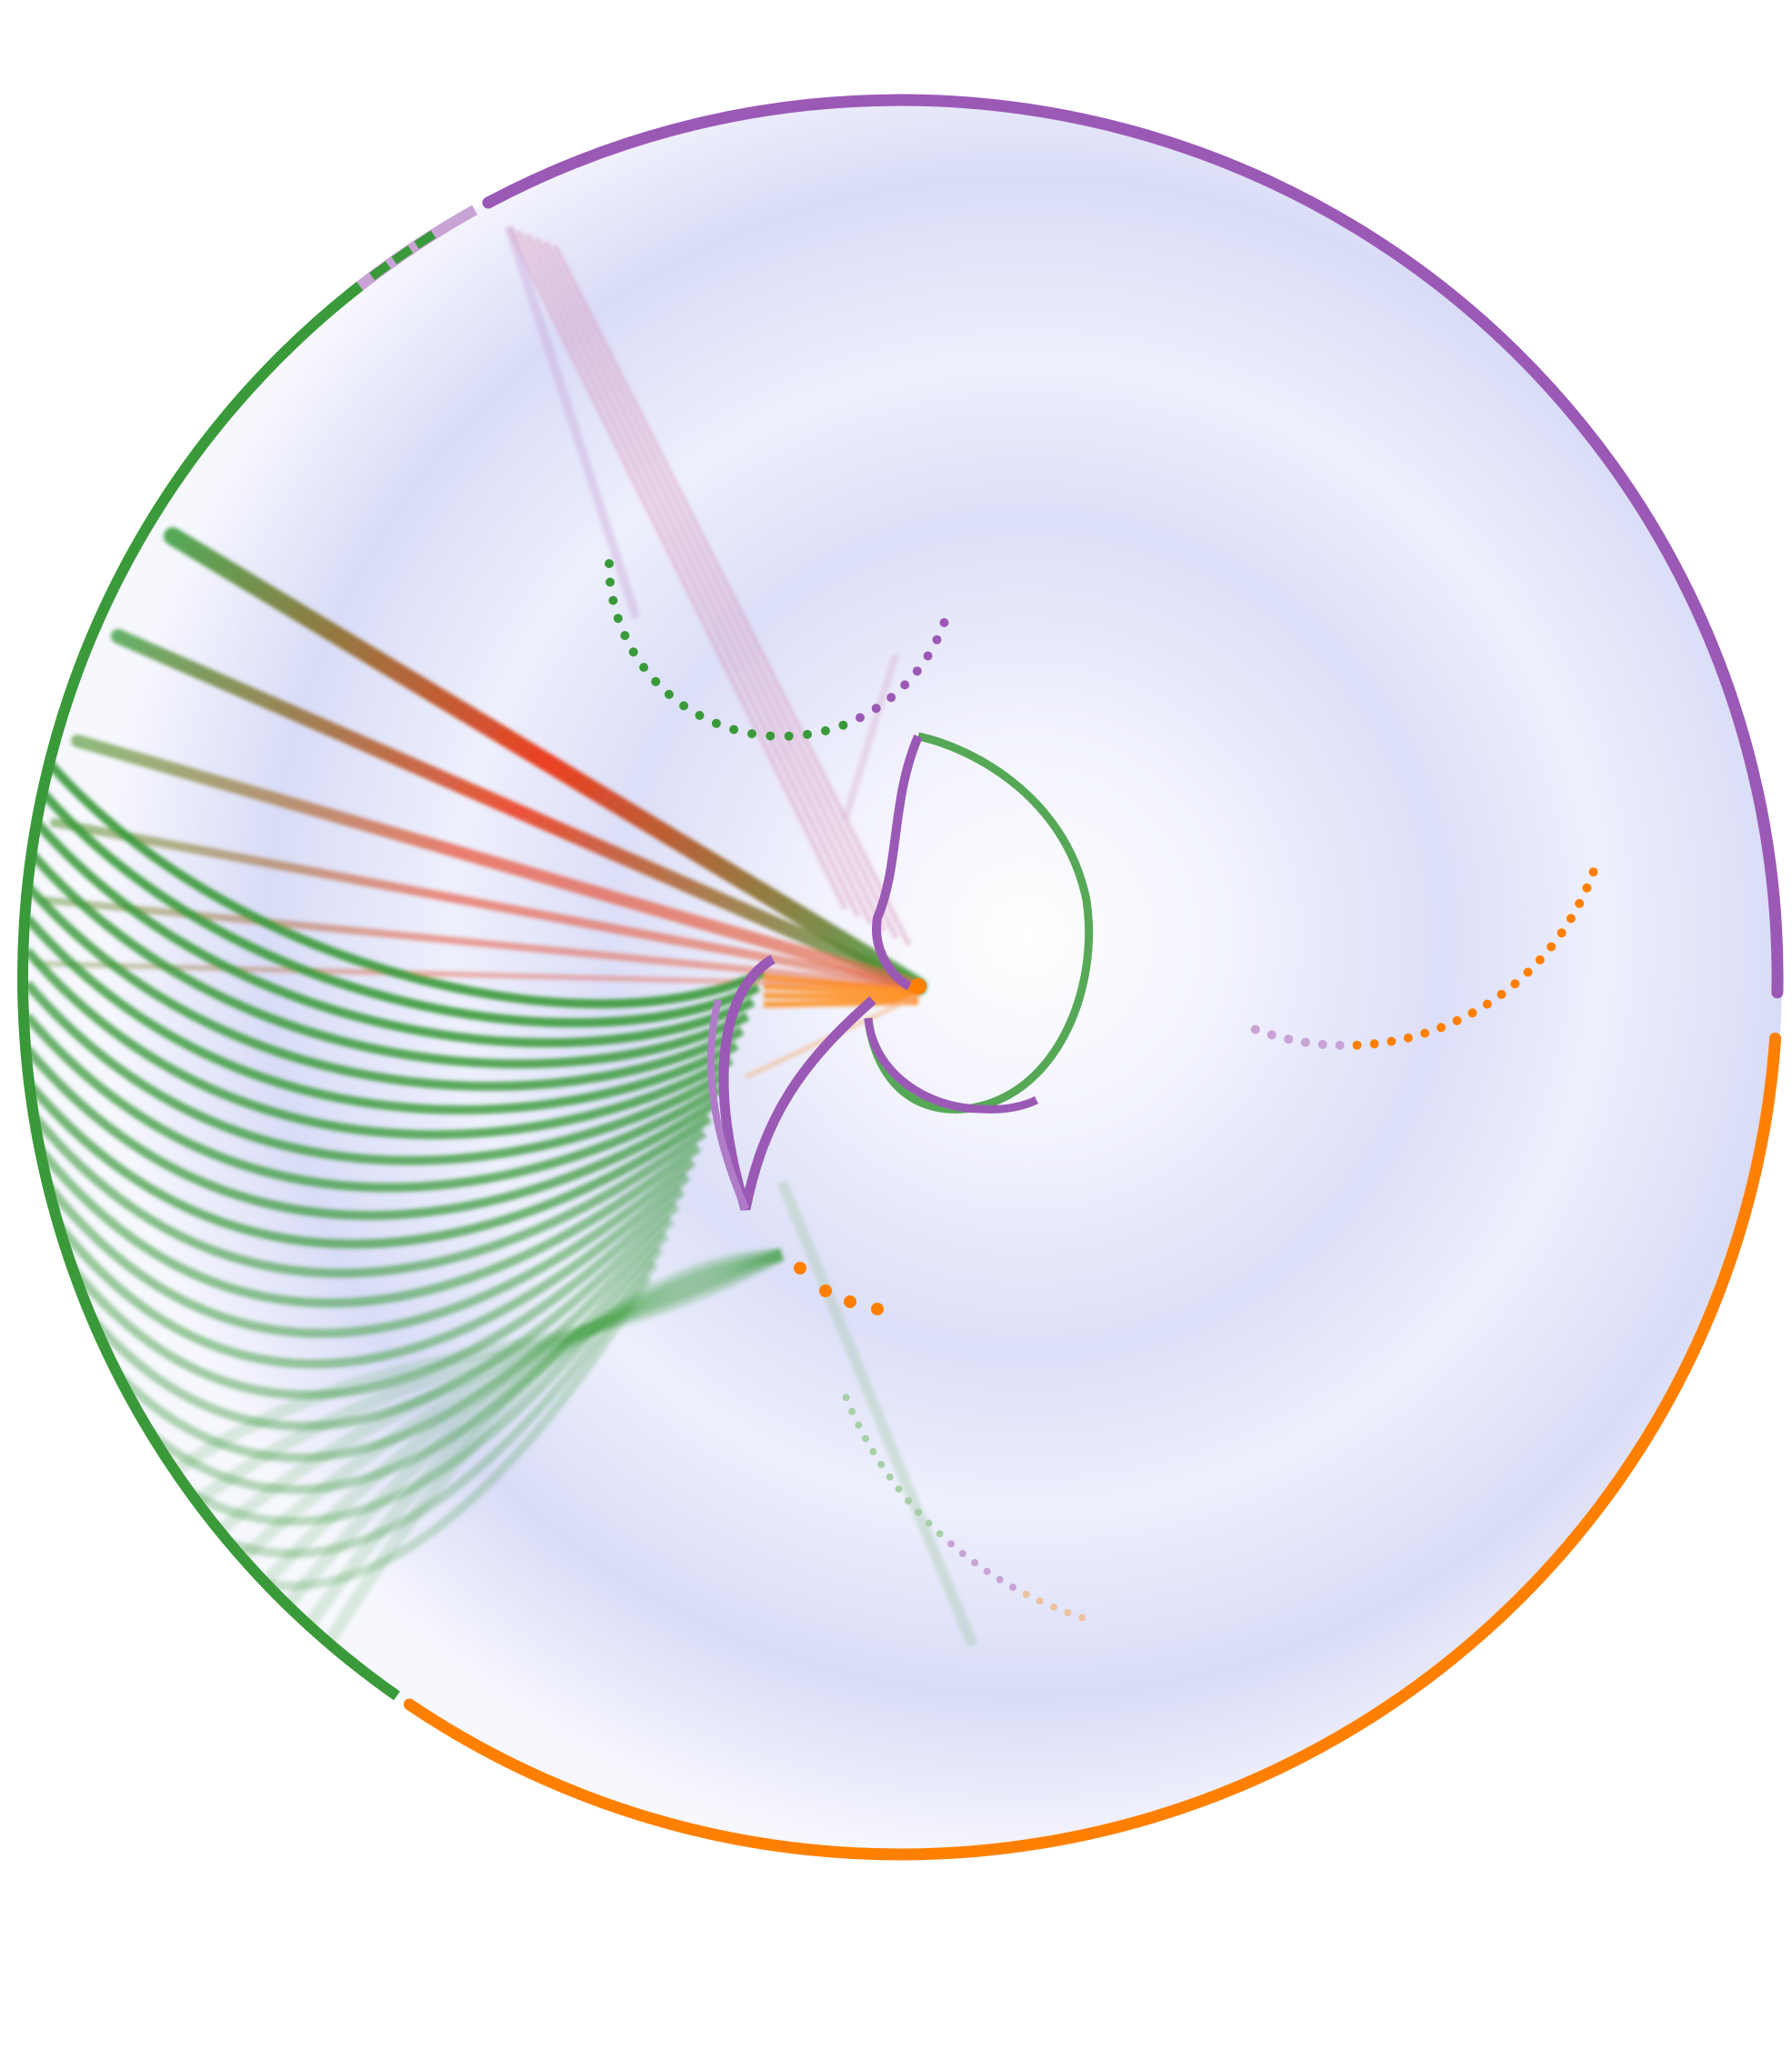  What do you see at coordinates (877, 1413) in the screenshot?
I see `faint-edge` at bounding box center [877, 1413].